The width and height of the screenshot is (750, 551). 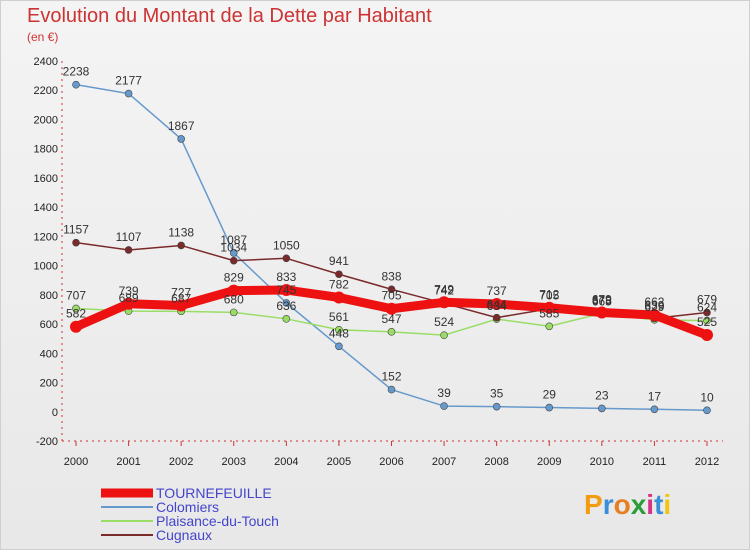 What do you see at coordinates (46, 91) in the screenshot?
I see `y-tick-label: 2200` at bounding box center [46, 91].